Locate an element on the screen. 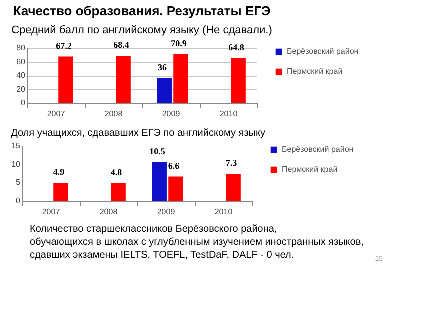 Image resolution: width=427 pixels, height=320 pixels. data-label: 67.2 is located at coordinates (64, 45).